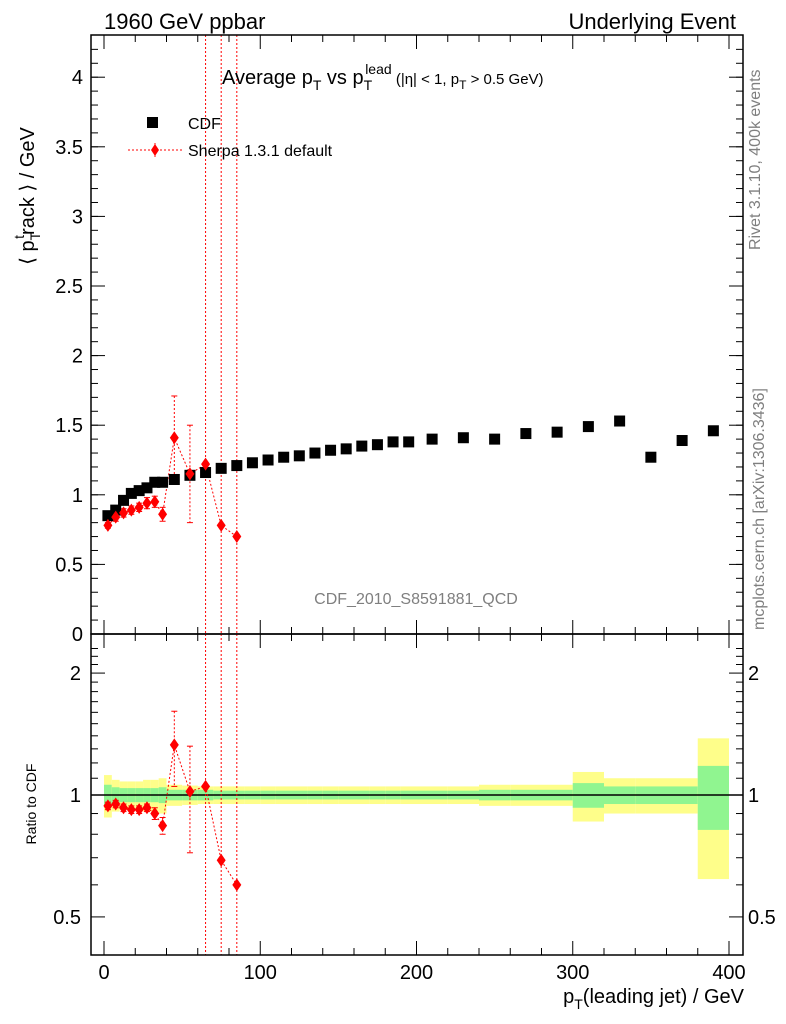 The height and width of the screenshot is (1024, 786). What do you see at coordinates (155, 150) in the screenshot?
I see `legend-sherpa-marker` at bounding box center [155, 150].